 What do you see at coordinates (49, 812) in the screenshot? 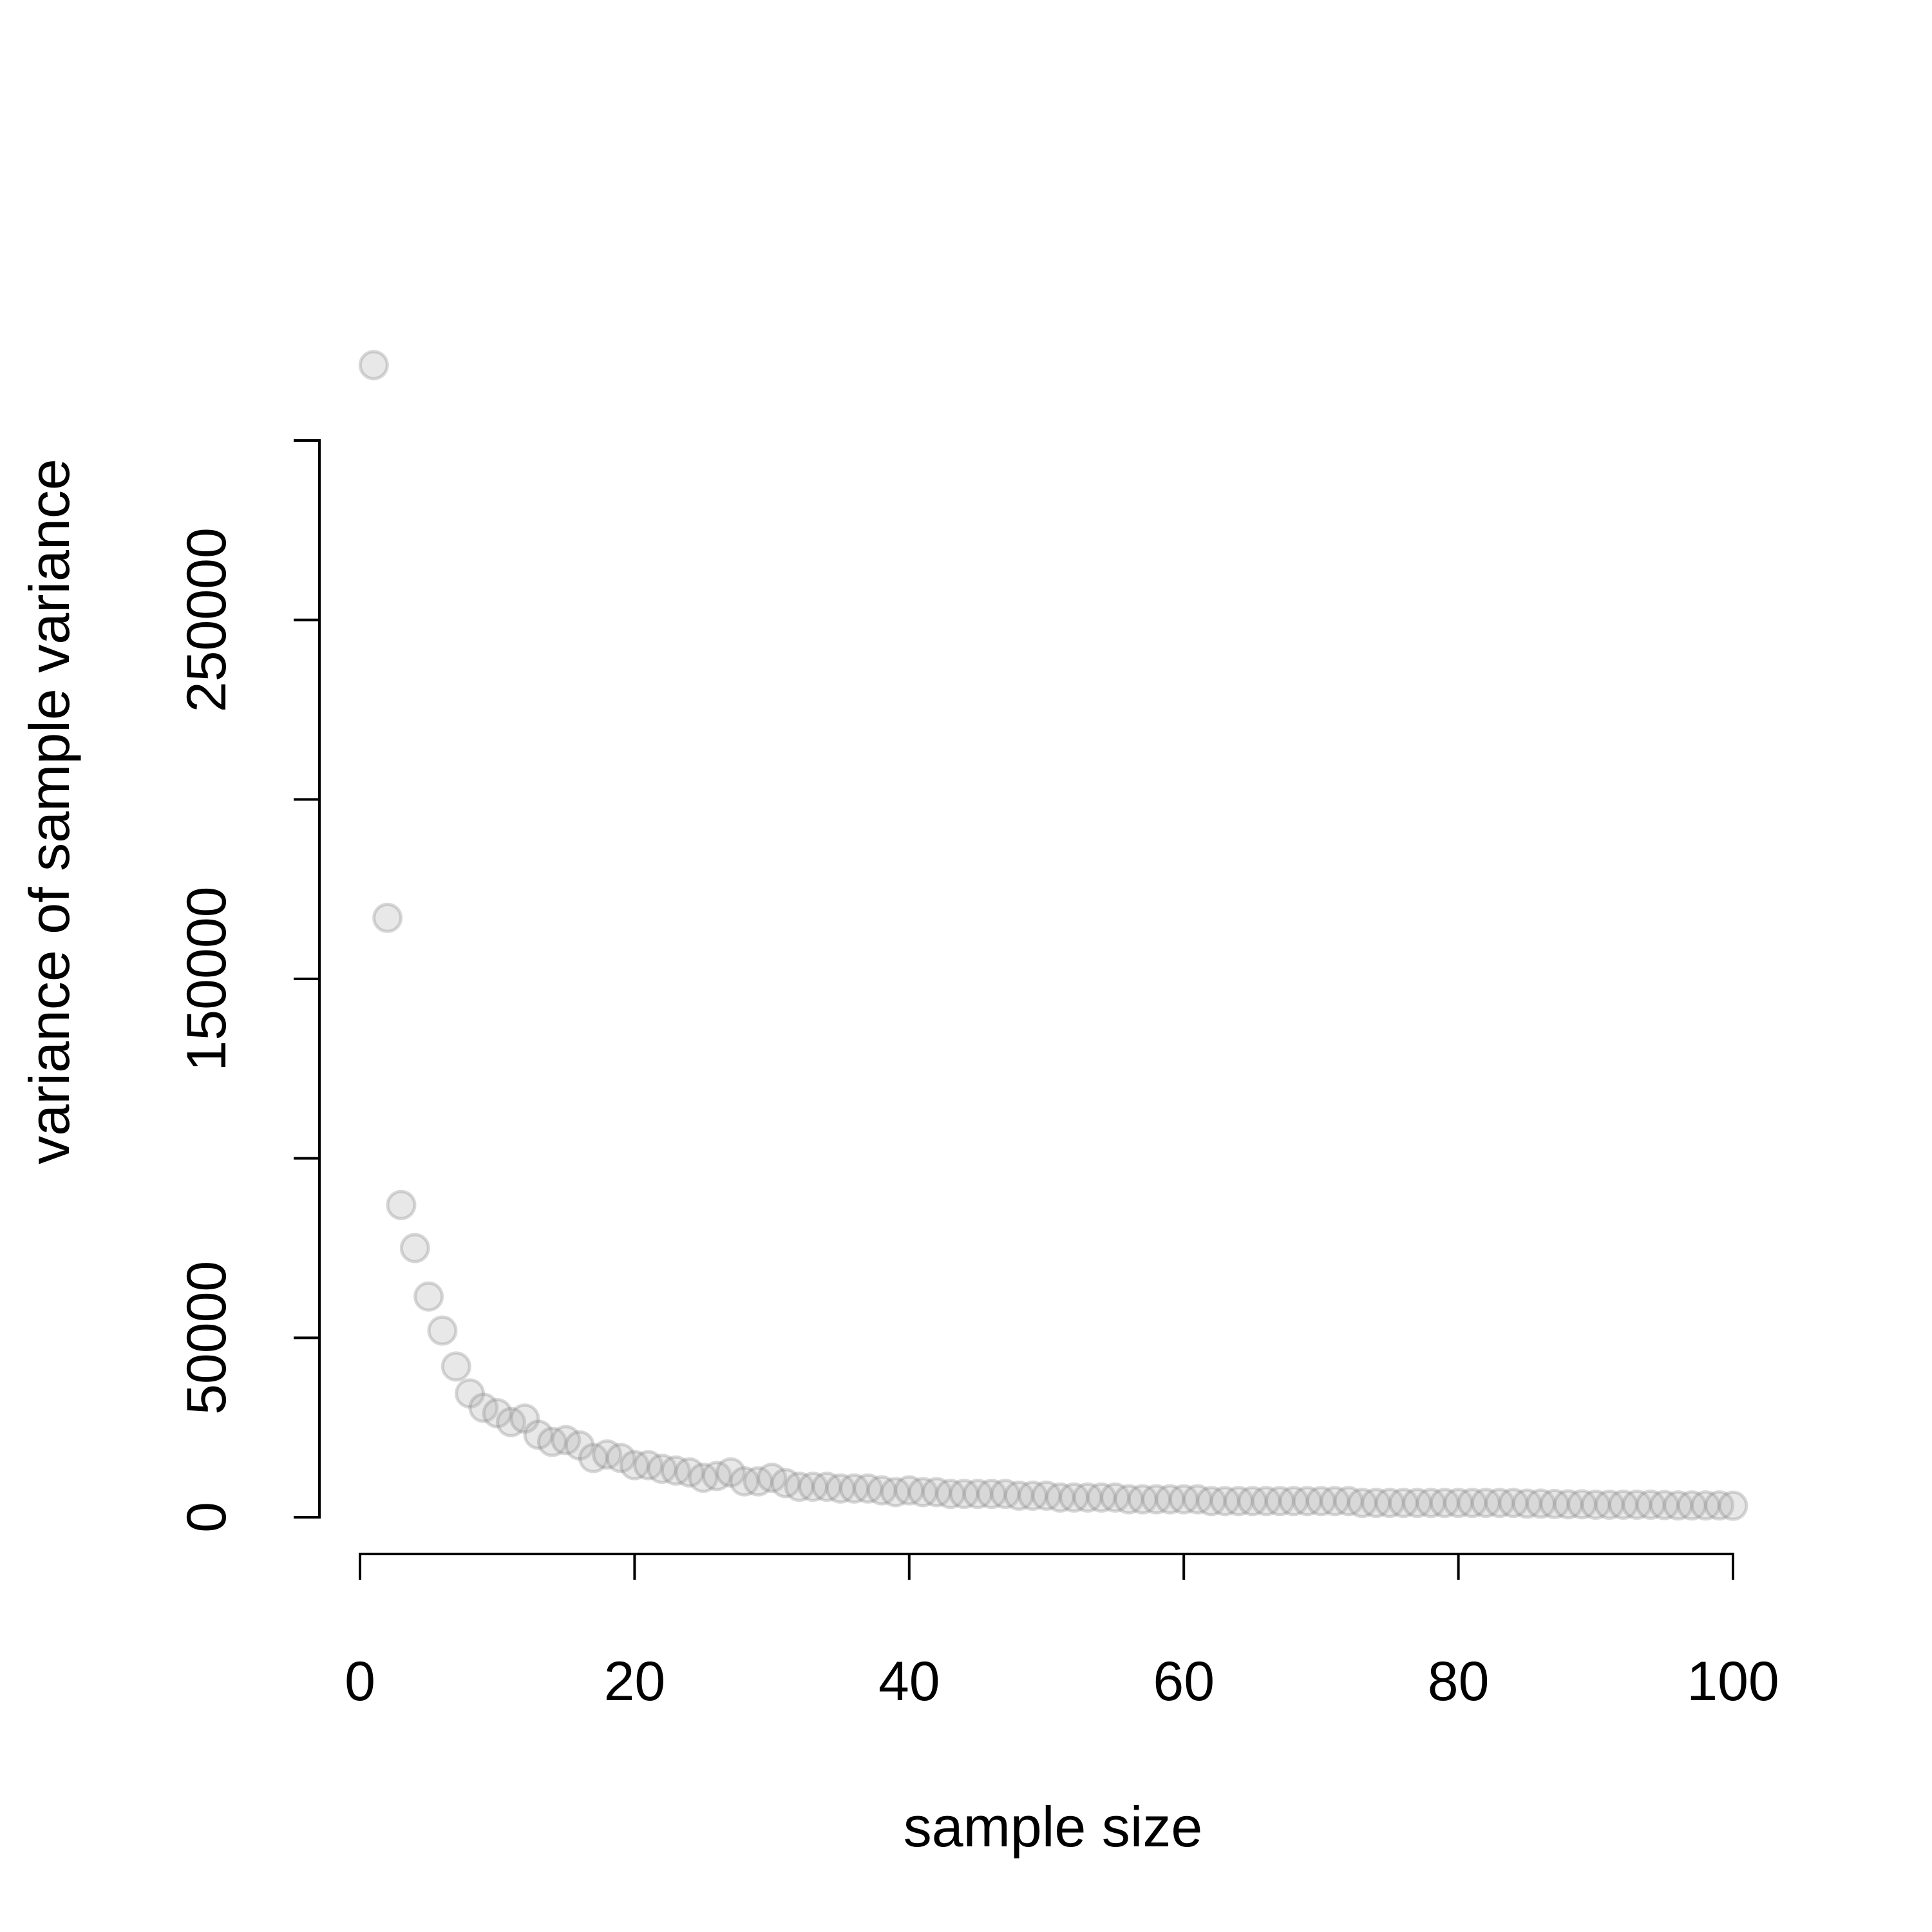
I see `y-axis-title: variance of sample variance` at bounding box center [49, 812].